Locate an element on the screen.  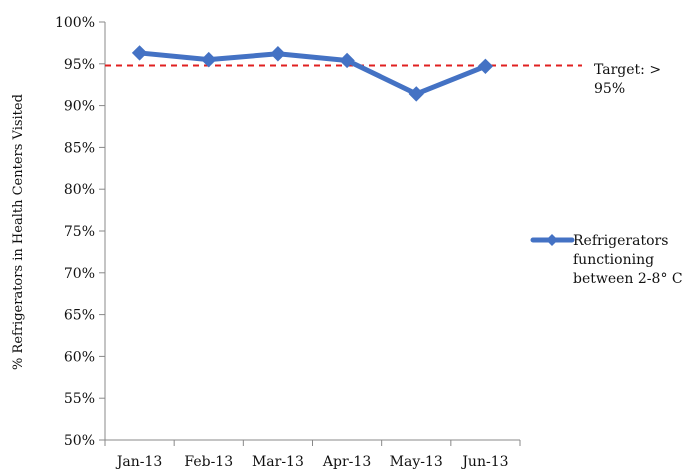
series-group is located at coordinates (312, 73).